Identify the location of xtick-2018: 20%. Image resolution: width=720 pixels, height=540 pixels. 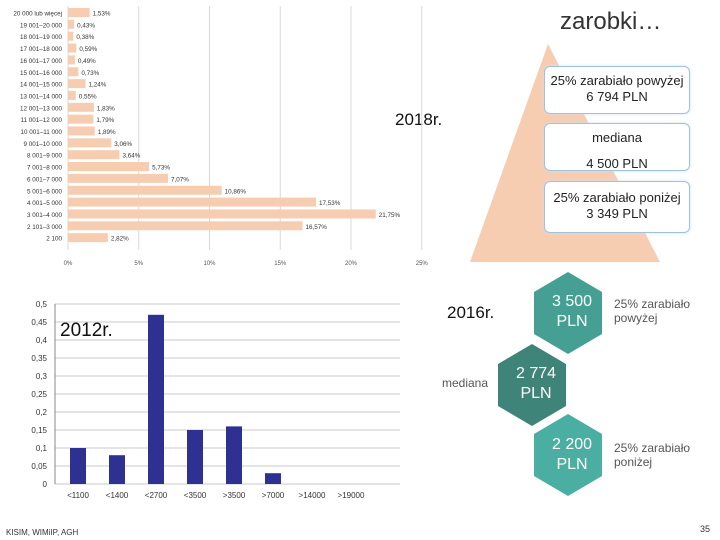
(351, 264).